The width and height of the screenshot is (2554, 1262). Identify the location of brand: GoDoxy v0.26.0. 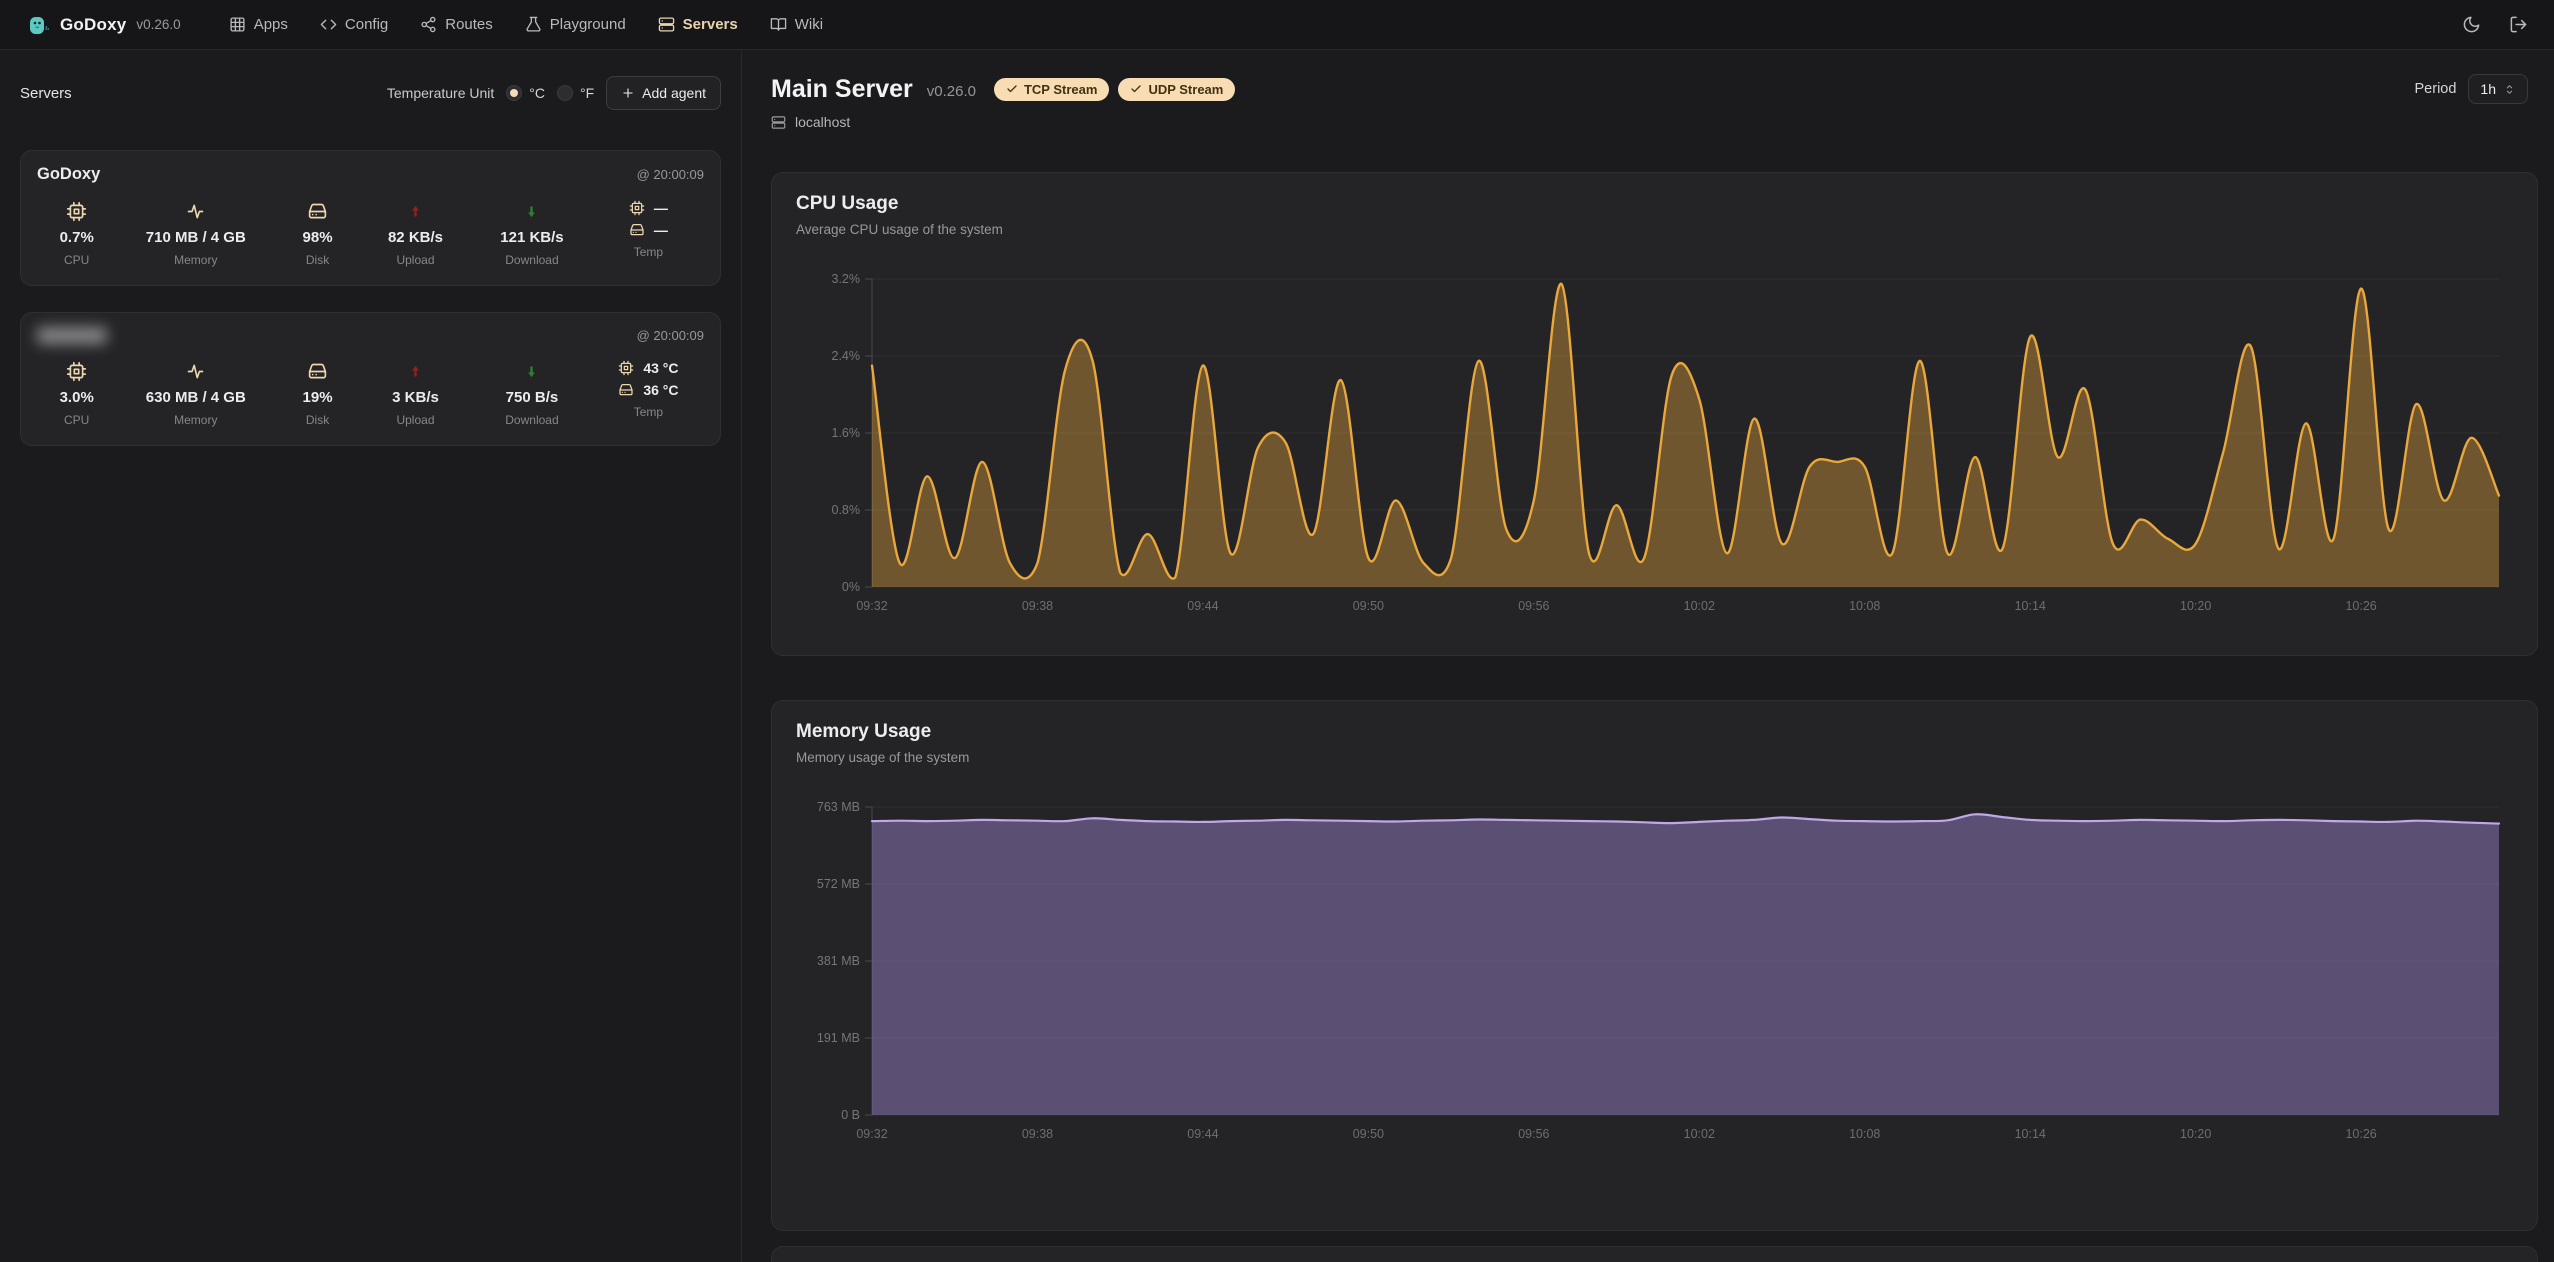
(103, 25).